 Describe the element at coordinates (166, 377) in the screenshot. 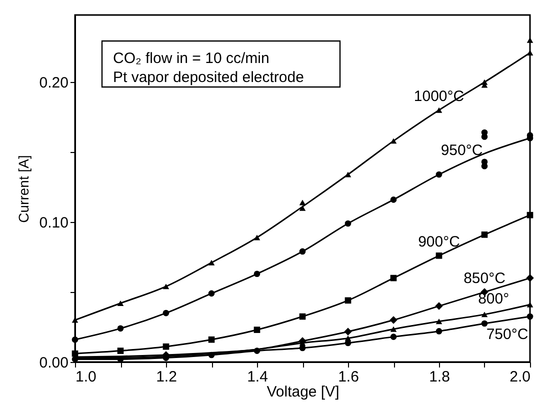

I see `x-tick-label: 1.2` at that location.